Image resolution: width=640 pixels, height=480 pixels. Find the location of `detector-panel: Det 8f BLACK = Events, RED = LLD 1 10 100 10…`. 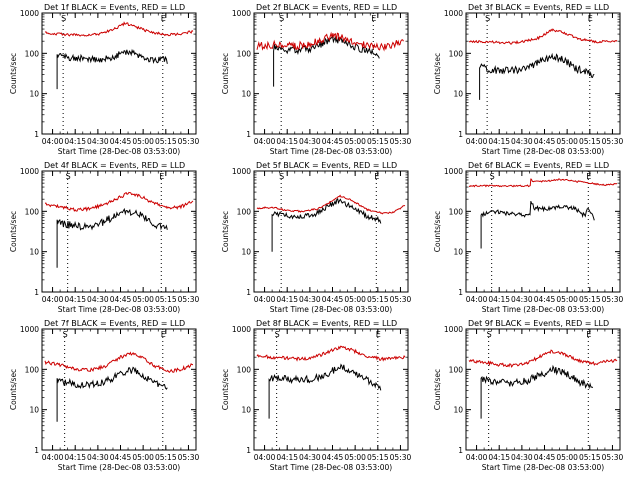

detector-panel: Det 8f BLACK = Events, RED = LLD 1 10 100 10… is located at coordinates (316, 395).